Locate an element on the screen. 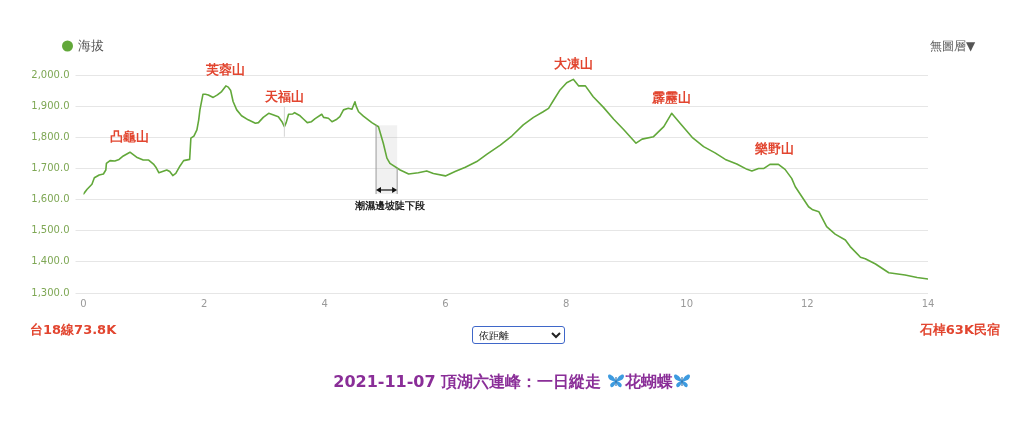  y-tick-label: 1,900.0 is located at coordinates (50, 105).